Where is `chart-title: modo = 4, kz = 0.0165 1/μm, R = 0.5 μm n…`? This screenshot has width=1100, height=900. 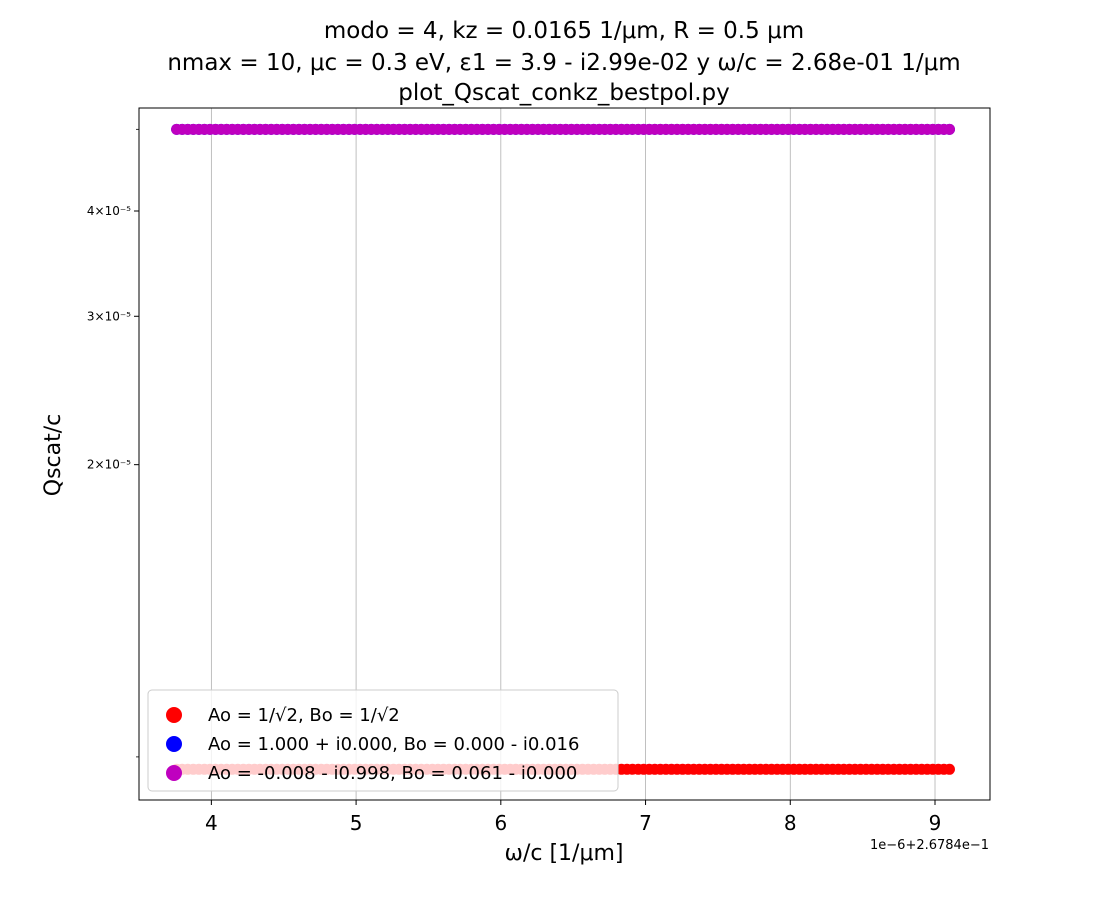 chart-title: modo = 4, kz = 0.0165 1/μm, R = 0.5 μm n… is located at coordinates (563, 62).